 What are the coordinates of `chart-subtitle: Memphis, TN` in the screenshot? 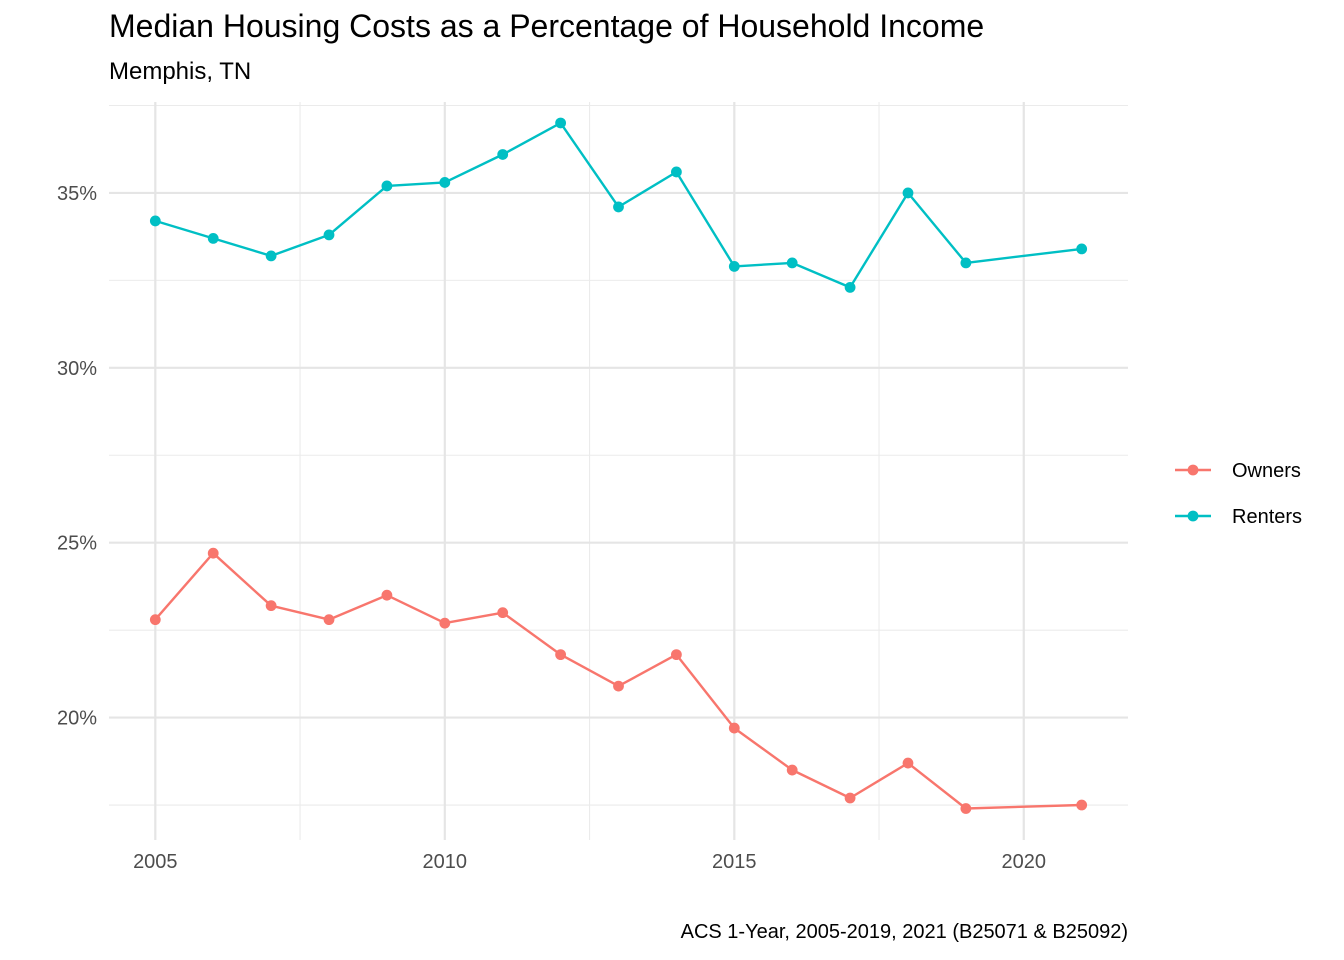 It's located at (180, 71).